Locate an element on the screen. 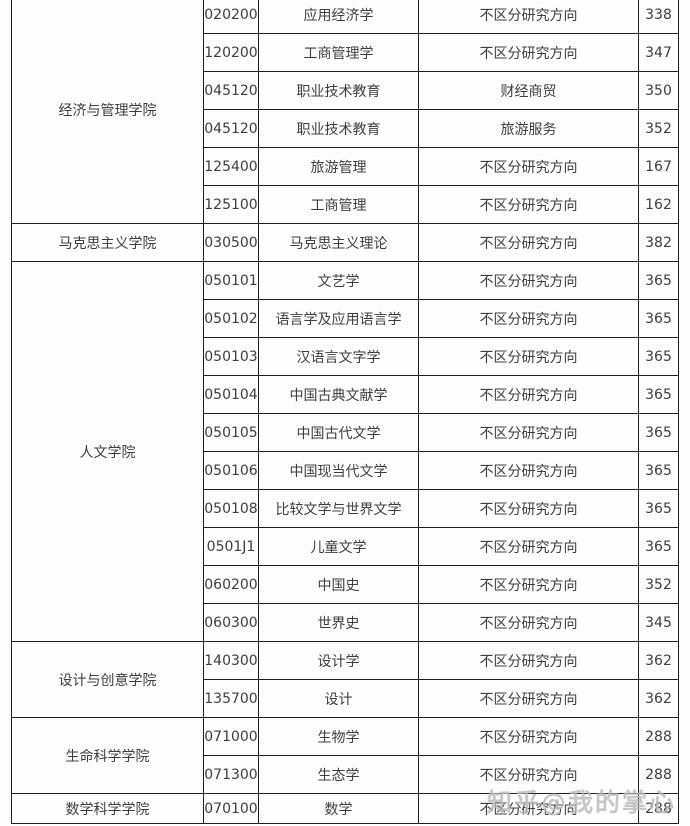  code-cell: 060300 is located at coordinates (231, 622).